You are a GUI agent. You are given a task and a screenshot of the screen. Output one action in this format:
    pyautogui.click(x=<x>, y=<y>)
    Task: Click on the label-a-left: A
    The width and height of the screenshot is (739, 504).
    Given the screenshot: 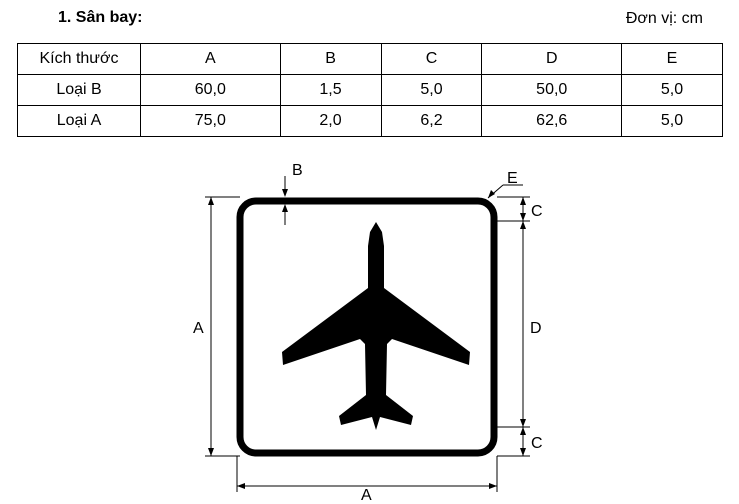 What is the action you would take?
    pyautogui.click(x=198, y=328)
    